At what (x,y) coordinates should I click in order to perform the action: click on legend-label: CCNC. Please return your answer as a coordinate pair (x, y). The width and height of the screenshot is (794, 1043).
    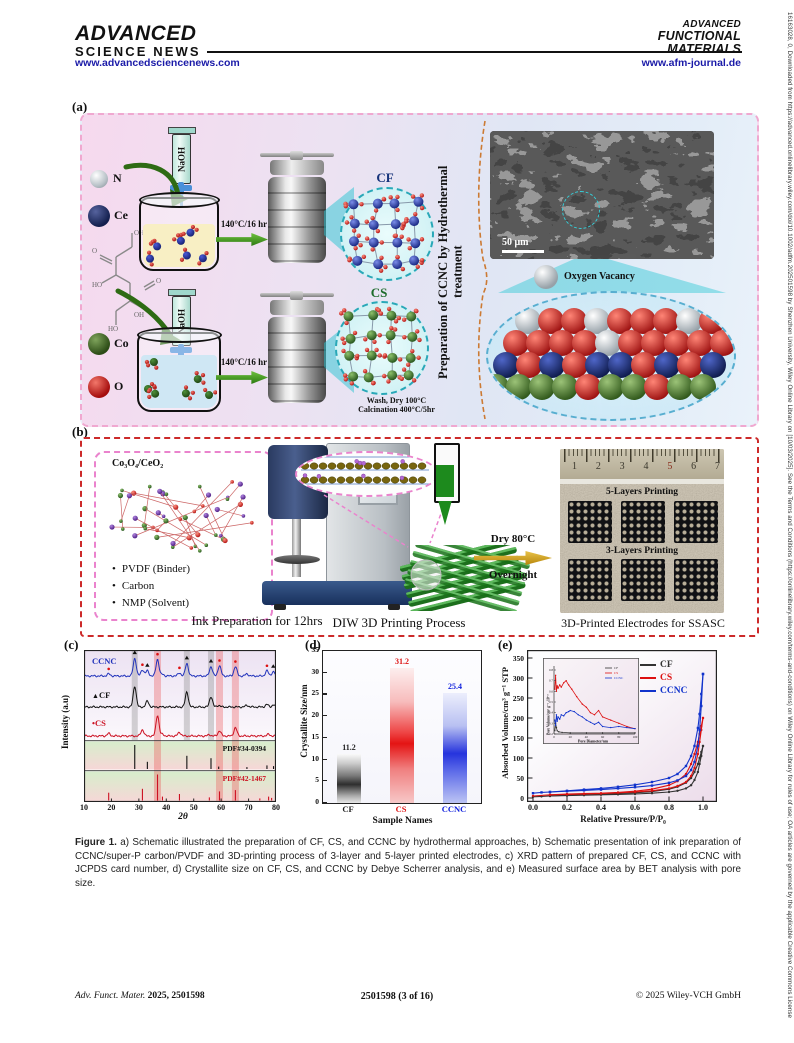
    Looking at the image, I should click on (674, 690).